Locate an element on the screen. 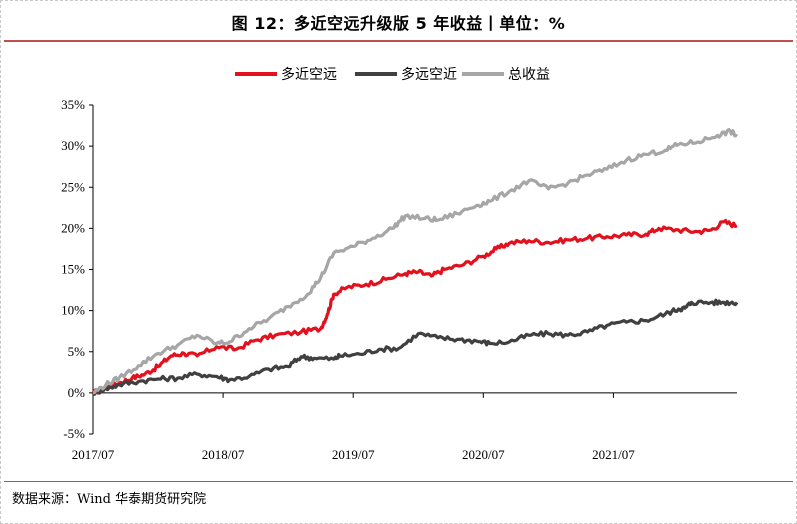  y-tick-label: 25% is located at coordinates (73, 186).